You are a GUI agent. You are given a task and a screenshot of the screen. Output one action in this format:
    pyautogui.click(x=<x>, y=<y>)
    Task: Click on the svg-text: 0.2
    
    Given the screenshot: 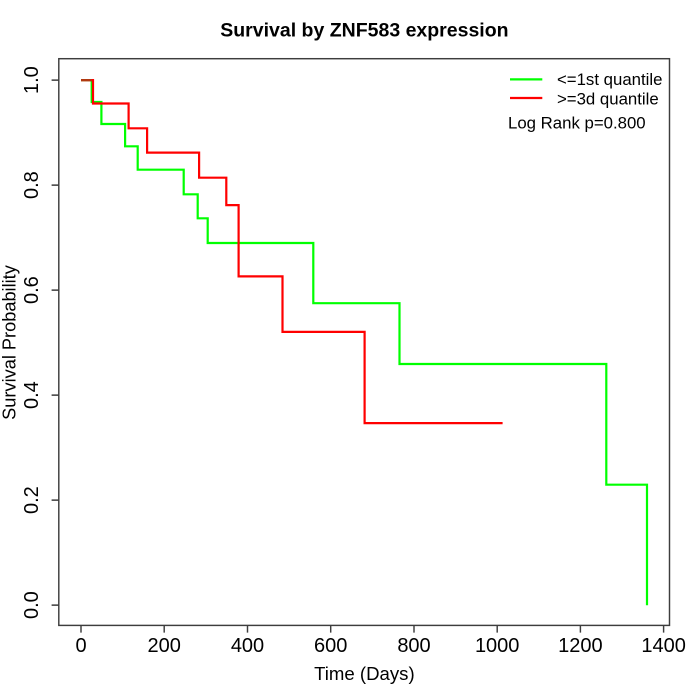 What is the action you would take?
    pyautogui.click(x=32, y=500)
    